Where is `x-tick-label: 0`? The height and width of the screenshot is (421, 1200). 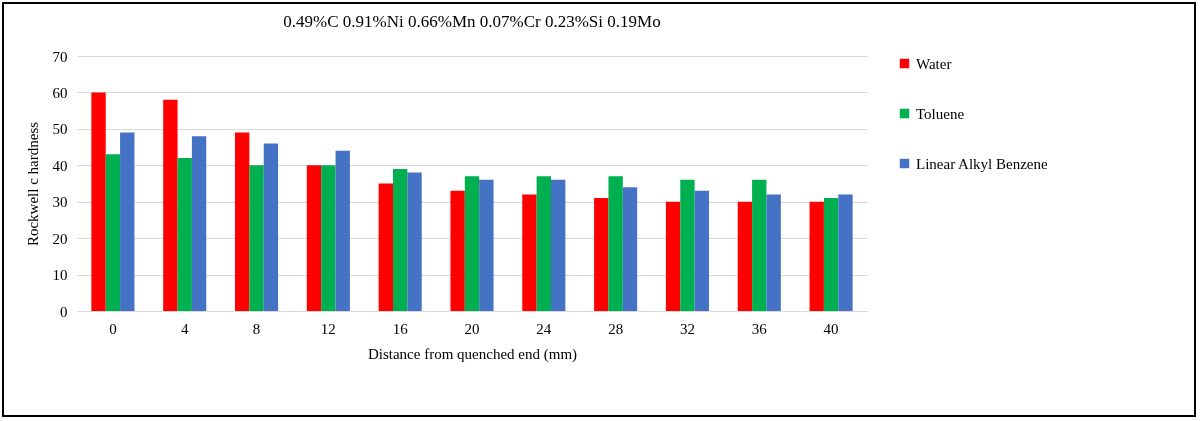
x-tick-label: 0 is located at coordinates (113, 328).